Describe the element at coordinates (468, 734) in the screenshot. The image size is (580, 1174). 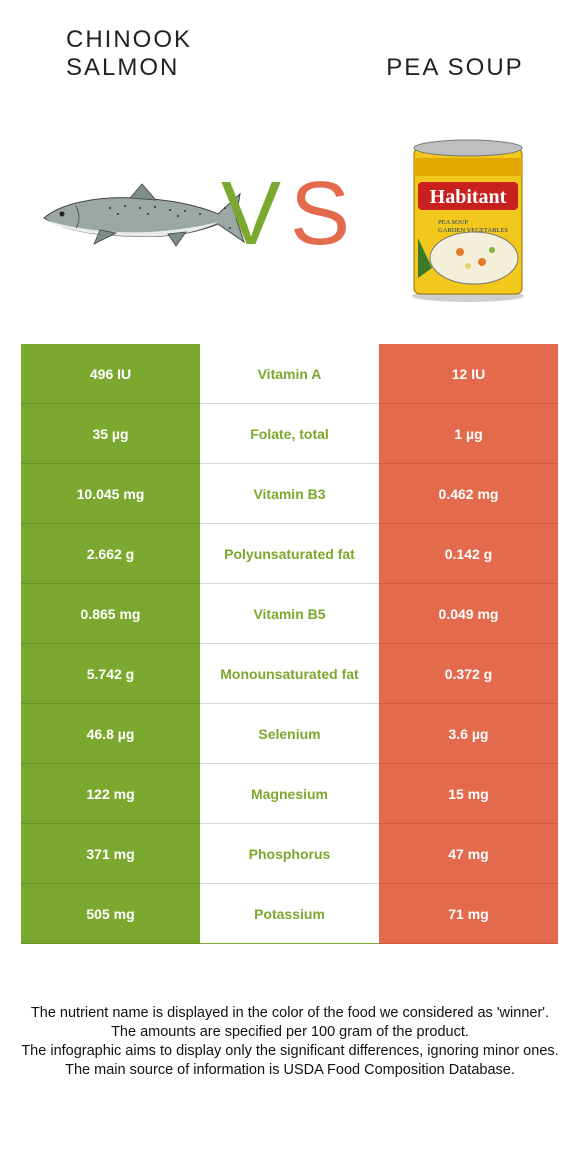
I see `right-value-cell: 3.6 µg` at that location.